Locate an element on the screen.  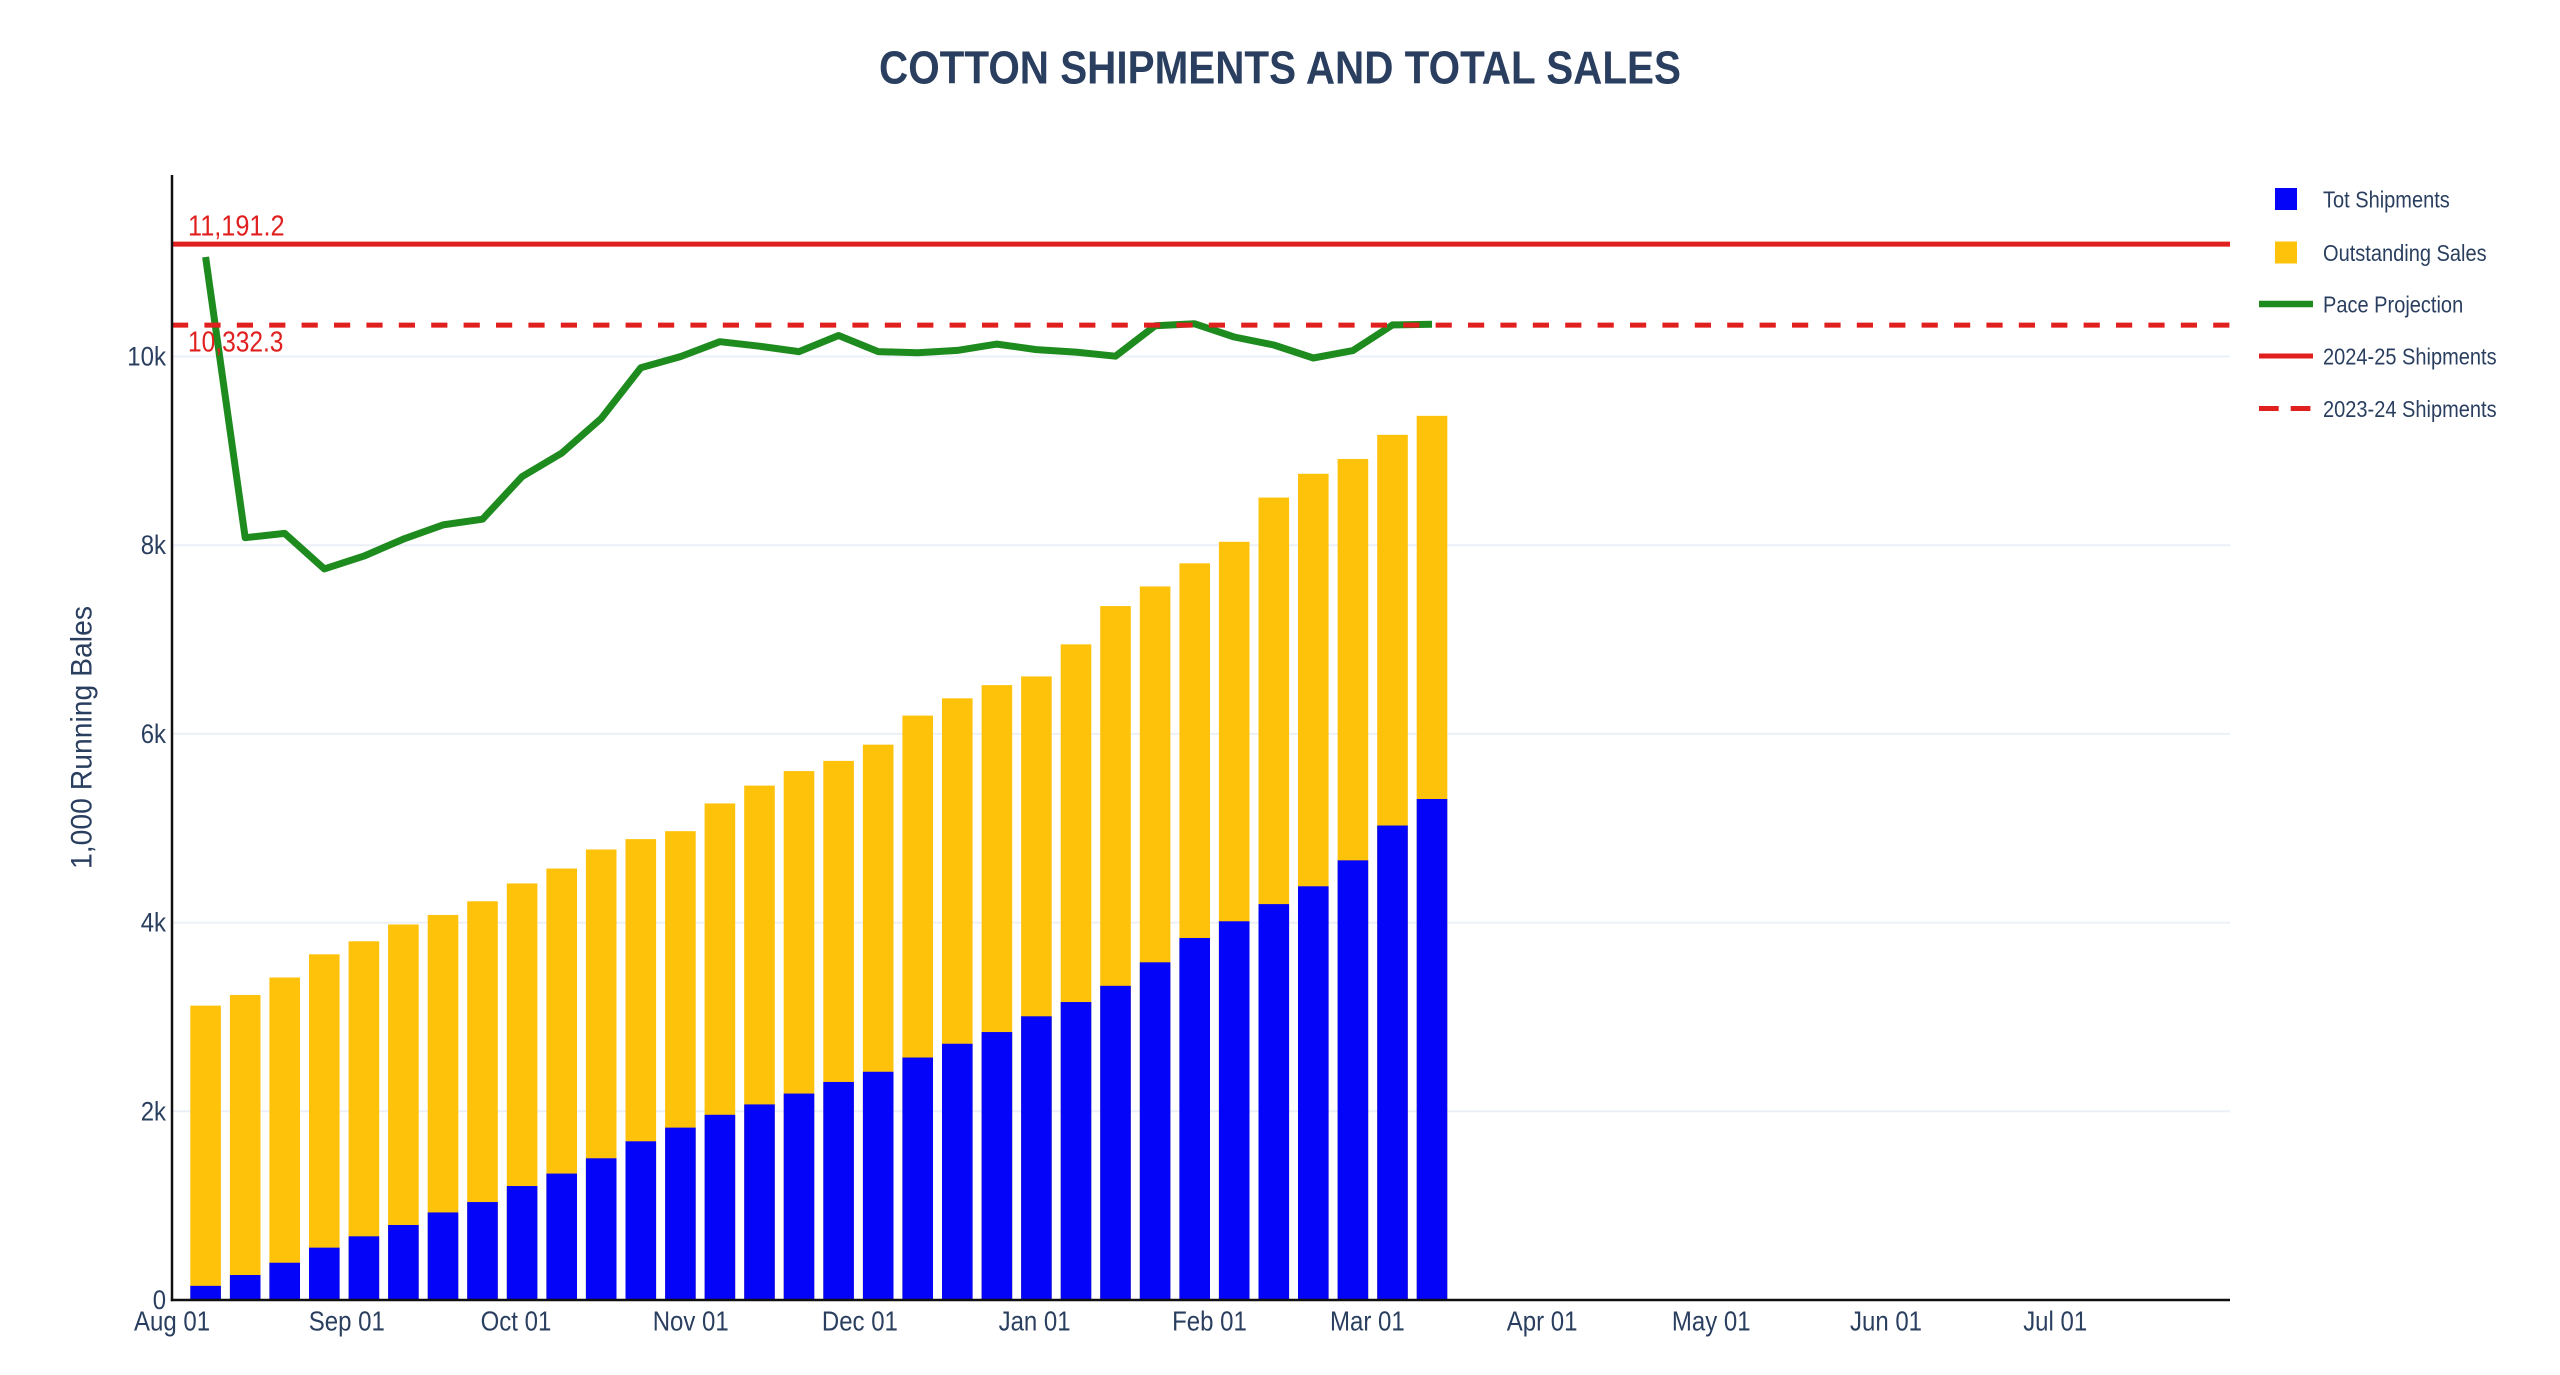
svg-text: Jan 01 is located at coordinates (1035, 1321).